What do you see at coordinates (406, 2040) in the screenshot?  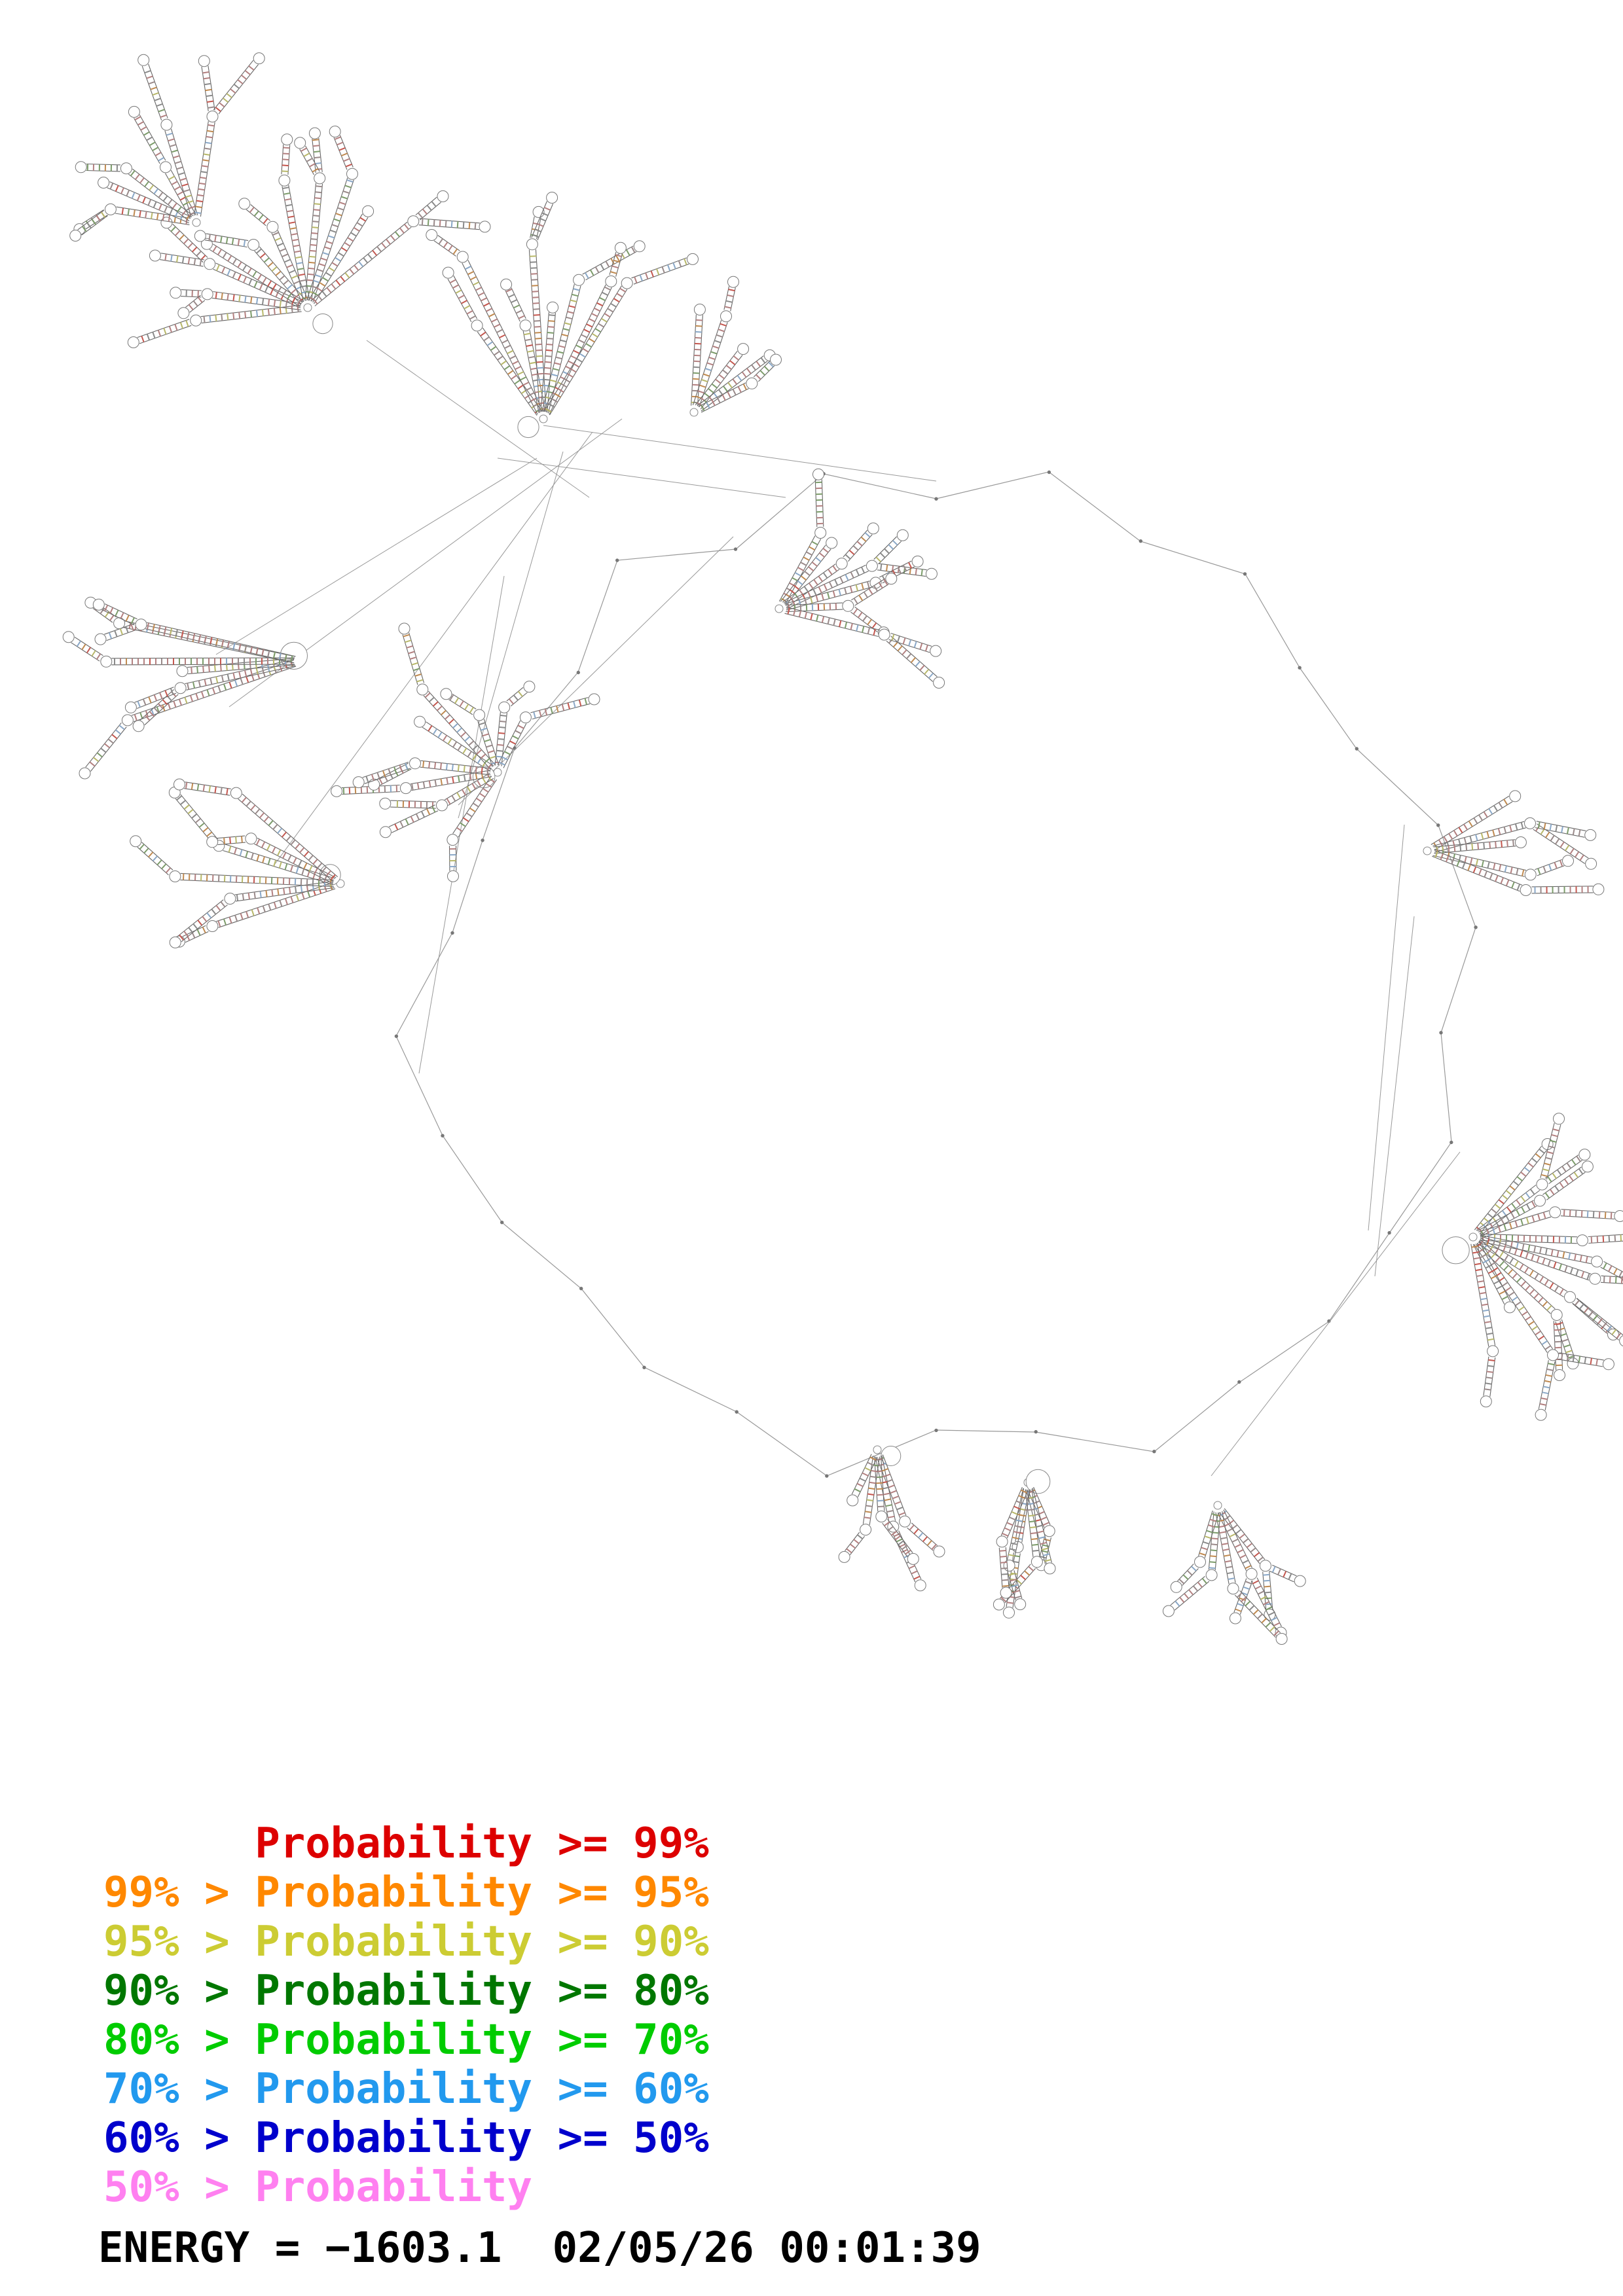 I see `legend-entry: 80% > Probability >= 70%` at bounding box center [406, 2040].